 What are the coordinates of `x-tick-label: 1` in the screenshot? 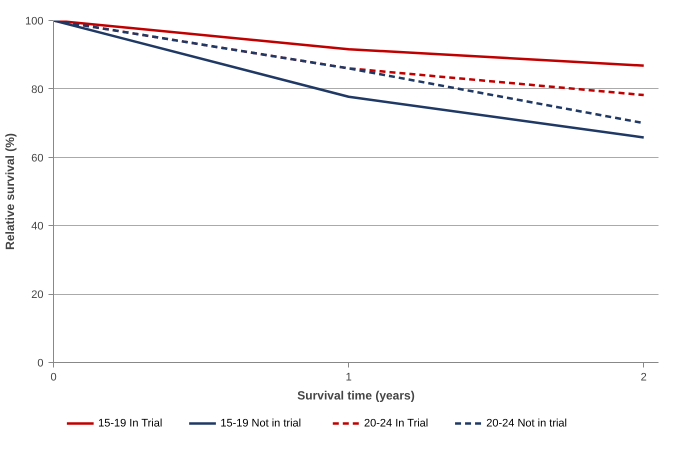 It's located at (349, 378).